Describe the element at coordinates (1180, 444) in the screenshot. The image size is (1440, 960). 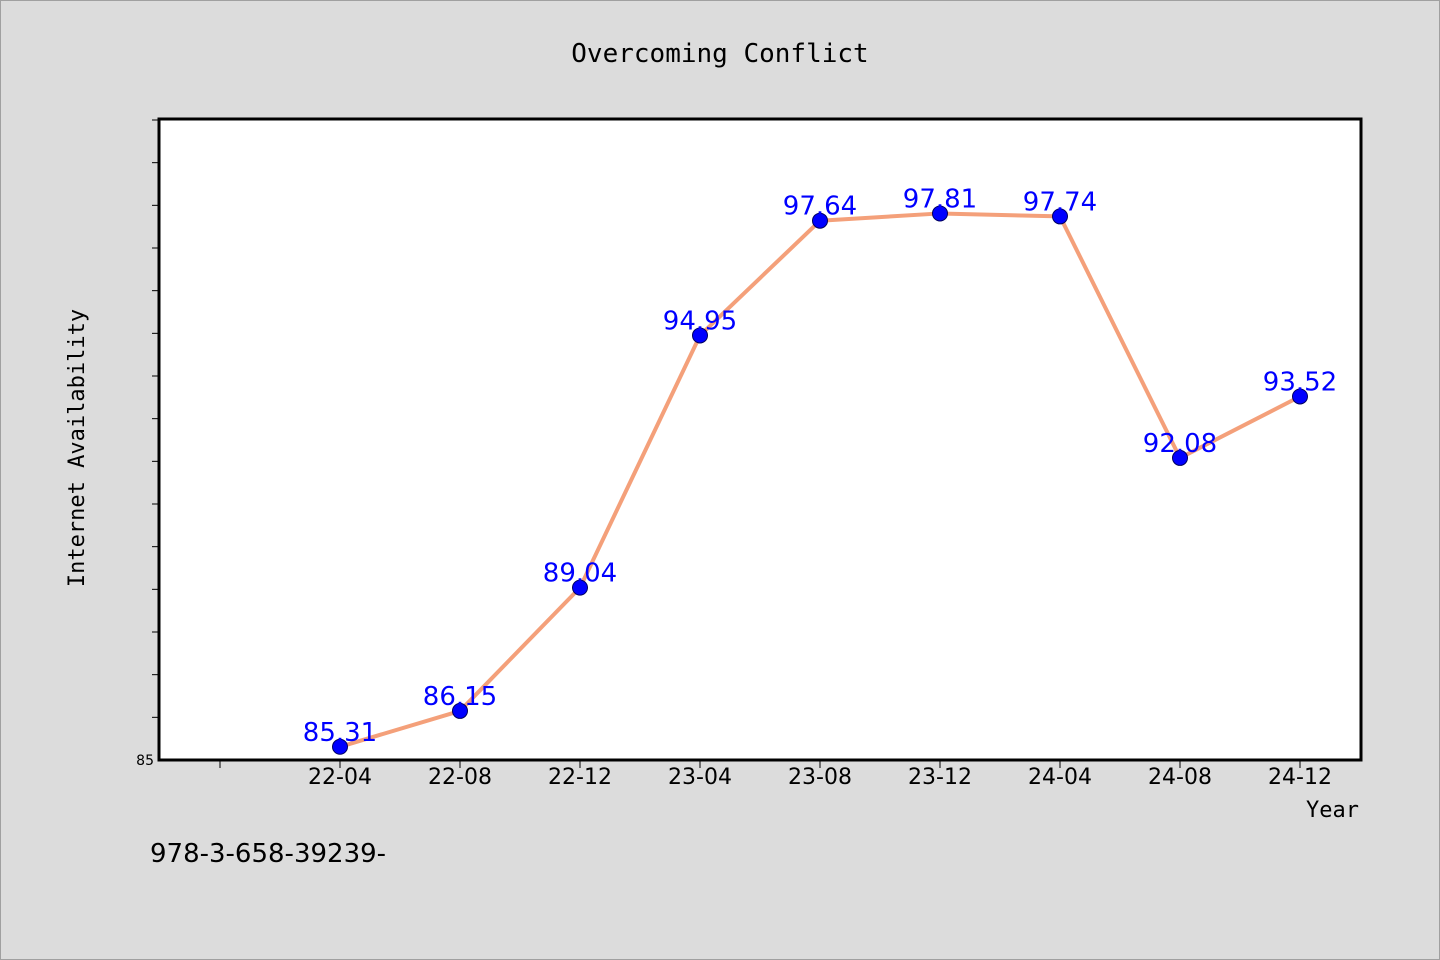
I see `data-label: 92.08` at that location.